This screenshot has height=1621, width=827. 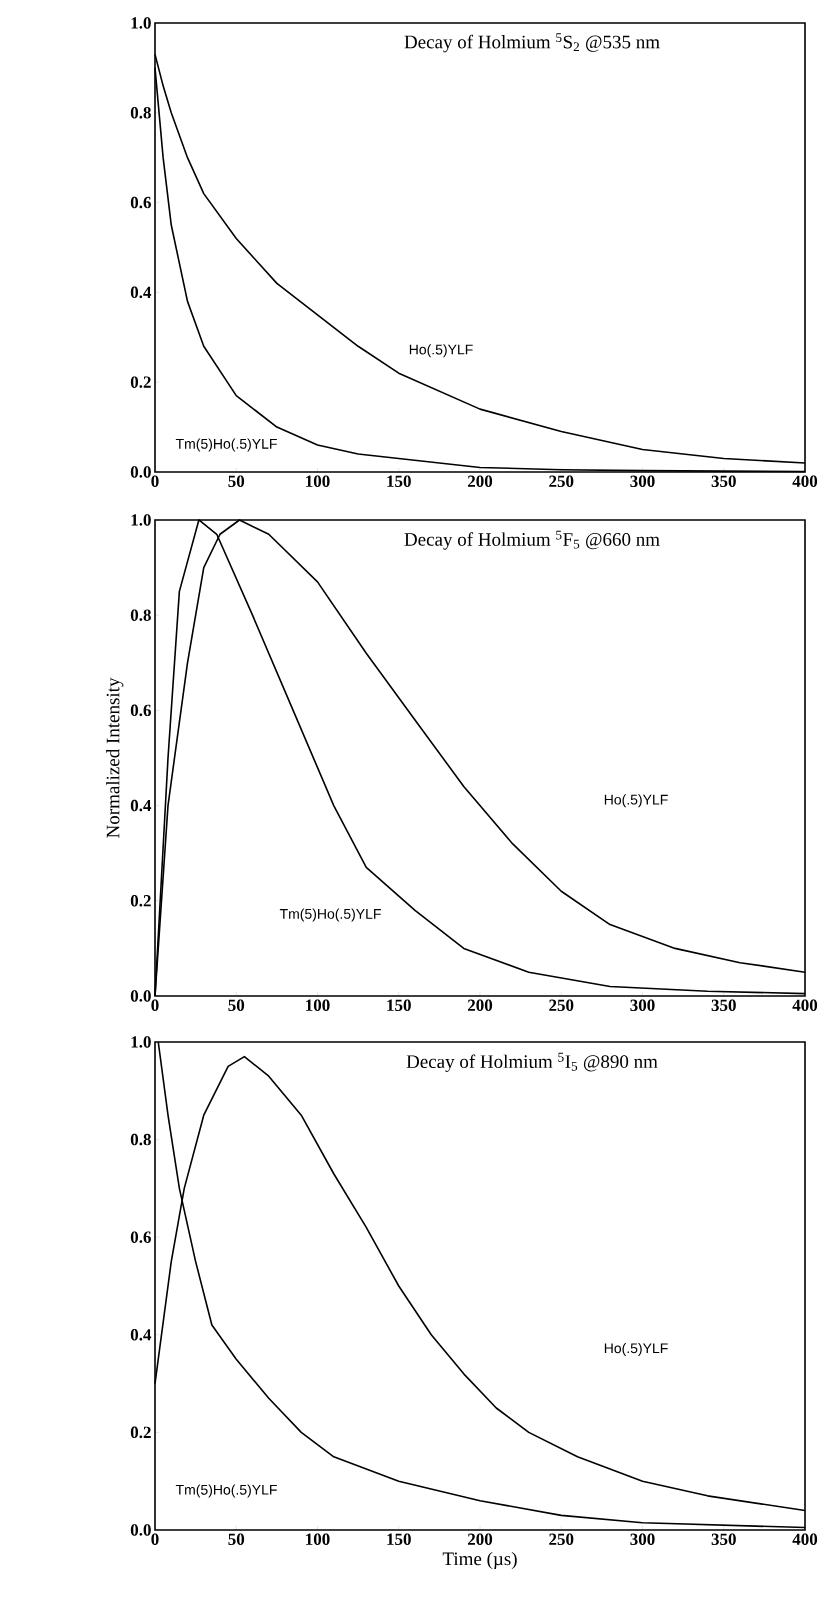 What do you see at coordinates (479, 1560) in the screenshot?
I see `x-axis-title: Time (µs)` at bounding box center [479, 1560].